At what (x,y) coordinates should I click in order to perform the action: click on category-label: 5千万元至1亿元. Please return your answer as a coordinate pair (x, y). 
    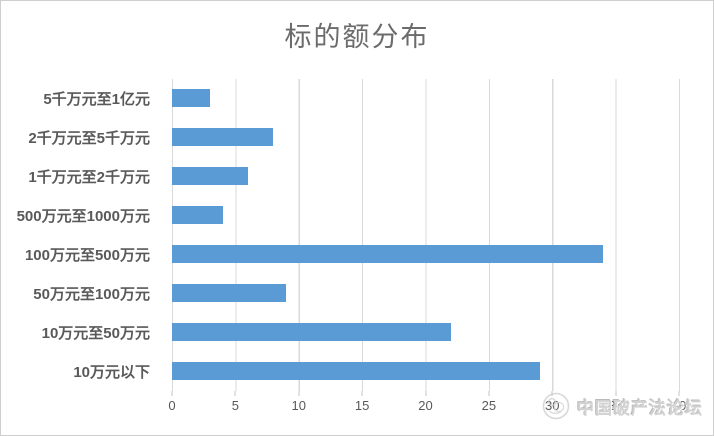
    Looking at the image, I should click on (96, 99).